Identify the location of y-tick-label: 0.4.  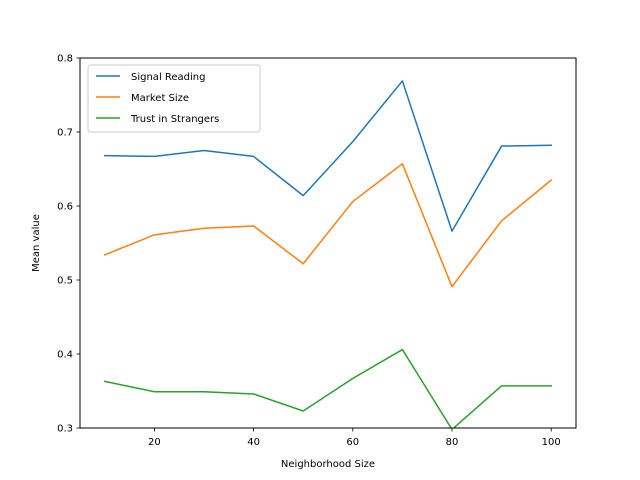
(65, 355).